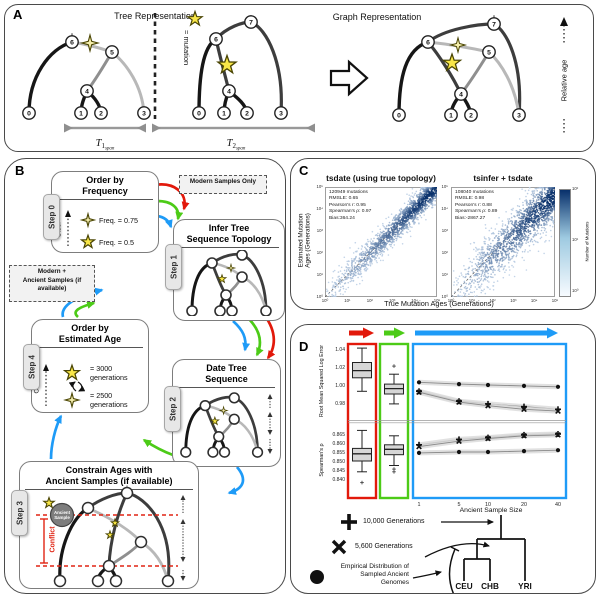 This screenshot has height=598, width=600. I want to click on svg-text: 10, so click(488, 505).